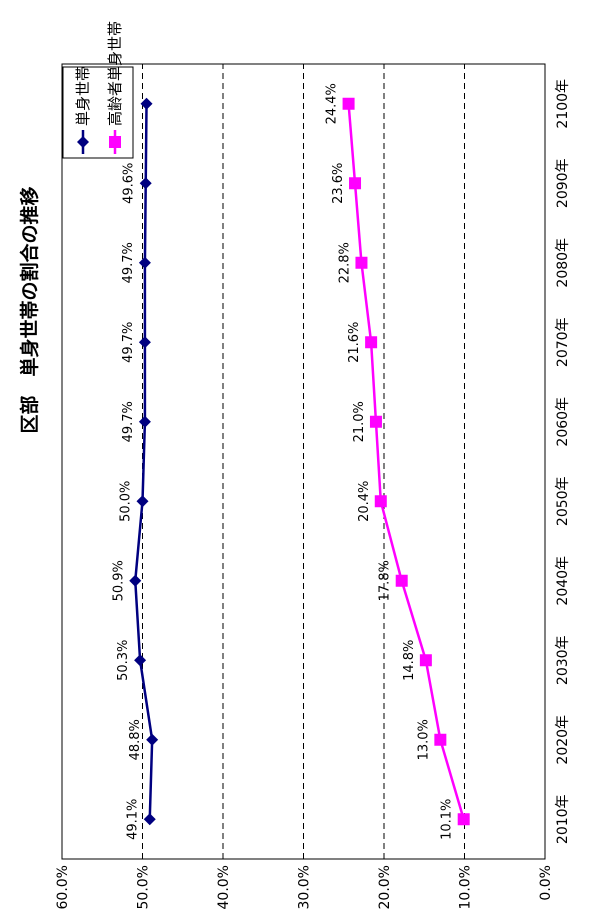 Image resolution: width=605 pixels, height=922 pixels. I want to click on legend-label: 高齢者単身世帯, so click(115, 73).